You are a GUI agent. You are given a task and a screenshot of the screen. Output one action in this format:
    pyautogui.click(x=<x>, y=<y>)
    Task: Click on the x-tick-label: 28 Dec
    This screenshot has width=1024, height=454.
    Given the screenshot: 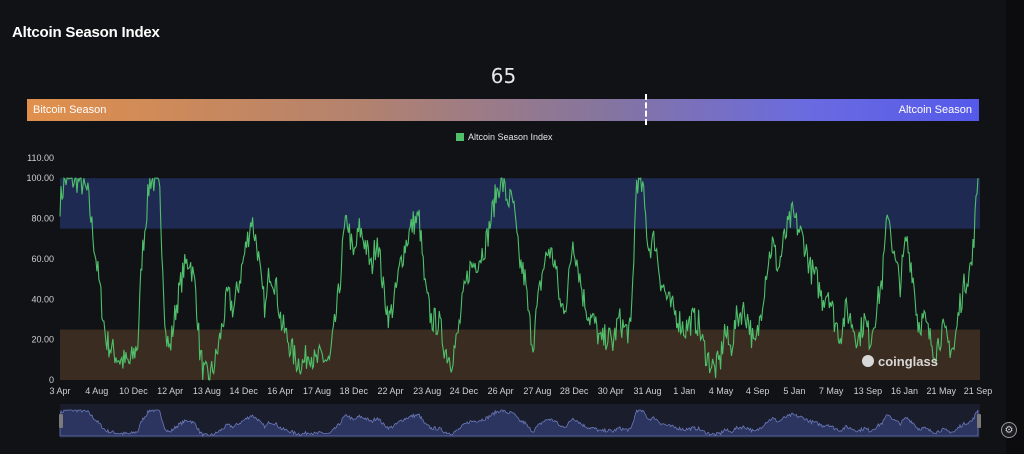 What is the action you would take?
    pyautogui.click(x=574, y=391)
    